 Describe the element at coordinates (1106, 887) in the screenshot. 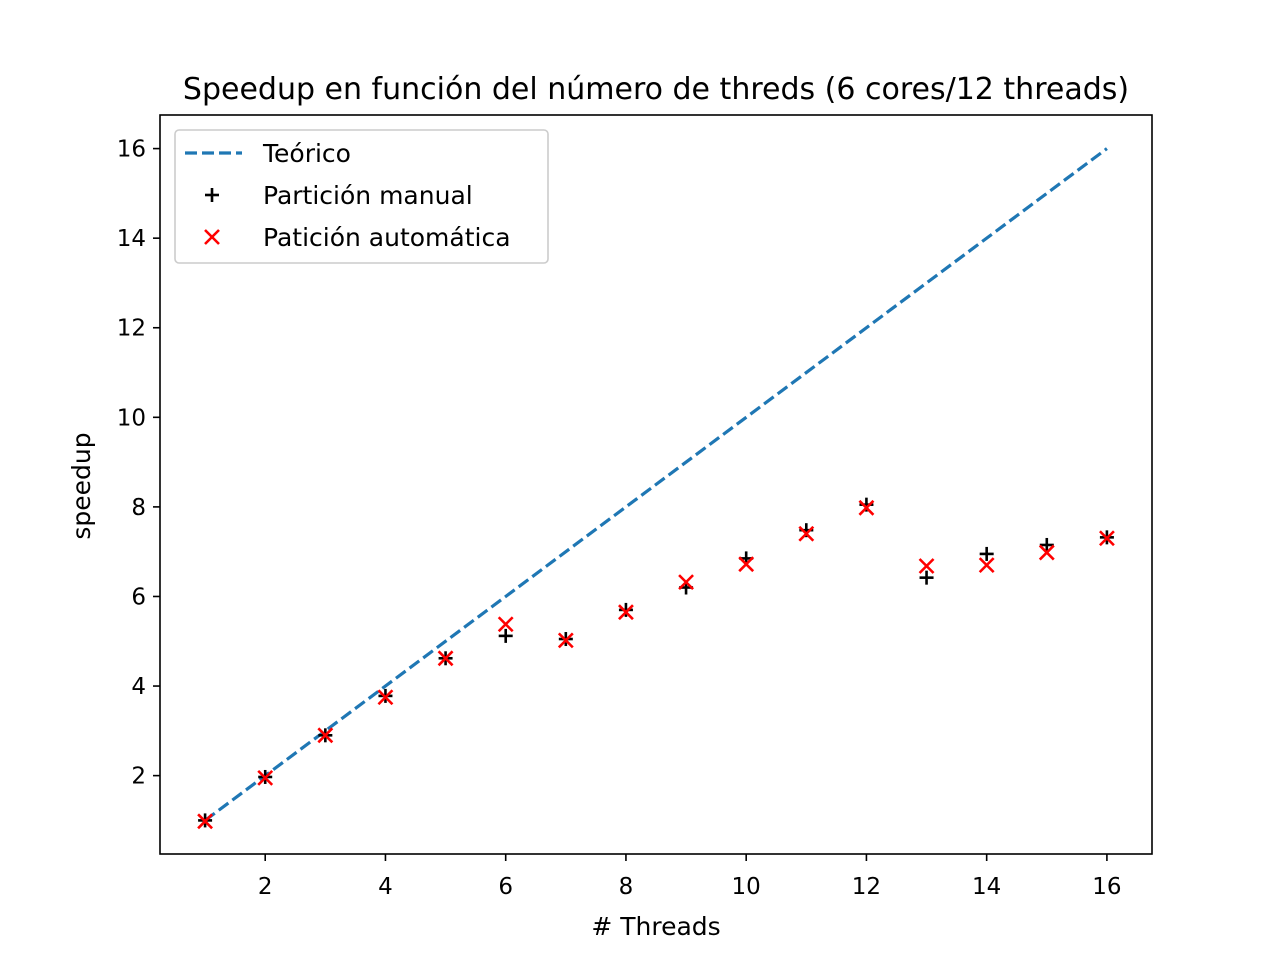

I see `x-tick-label-16: 16` at that location.